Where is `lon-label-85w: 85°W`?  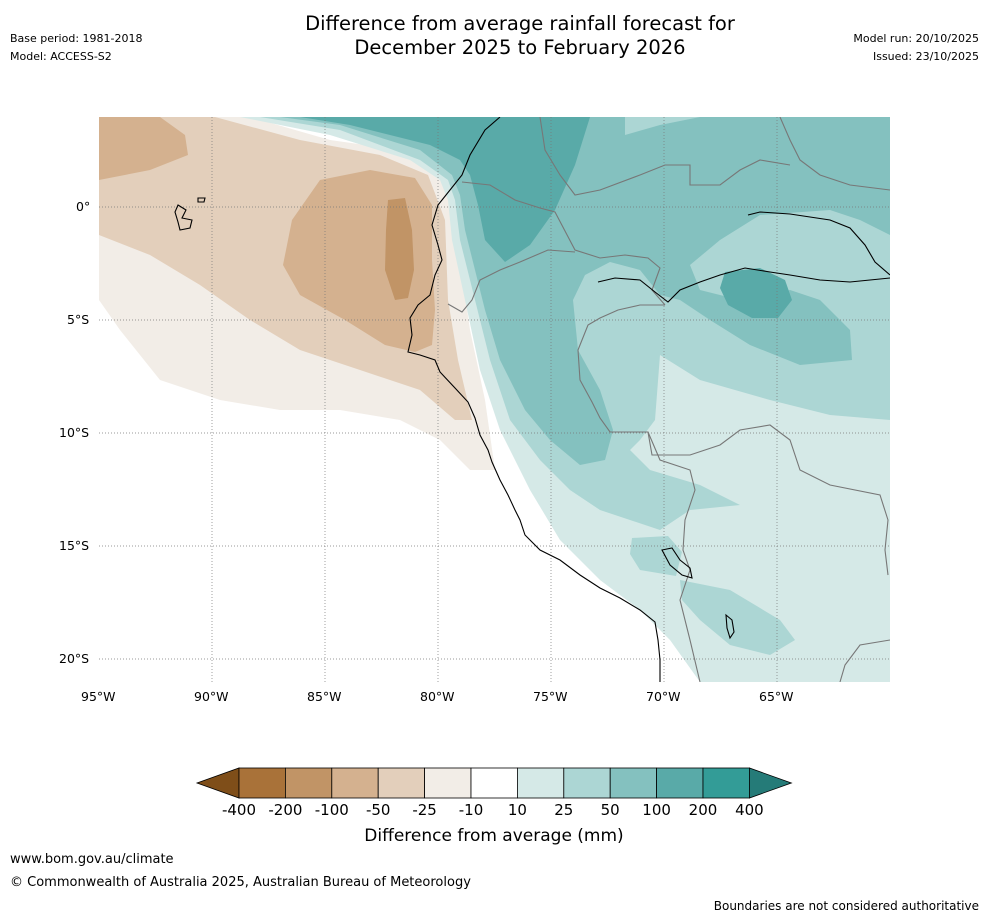 lon-label-85w: 85°W is located at coordinates (324, 696).